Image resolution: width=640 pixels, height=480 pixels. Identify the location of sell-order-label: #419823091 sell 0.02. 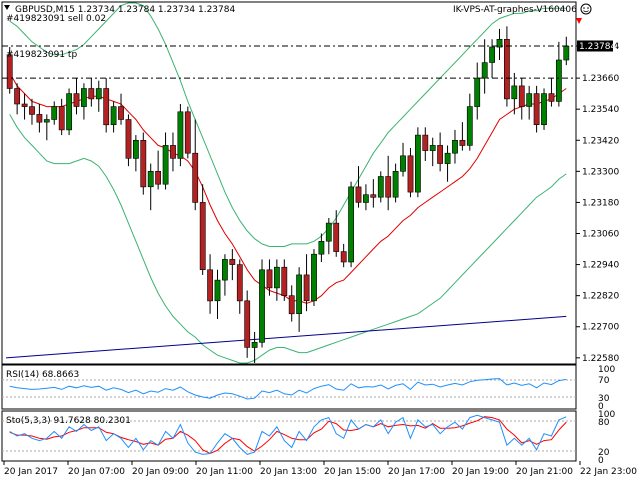
(56, 19).